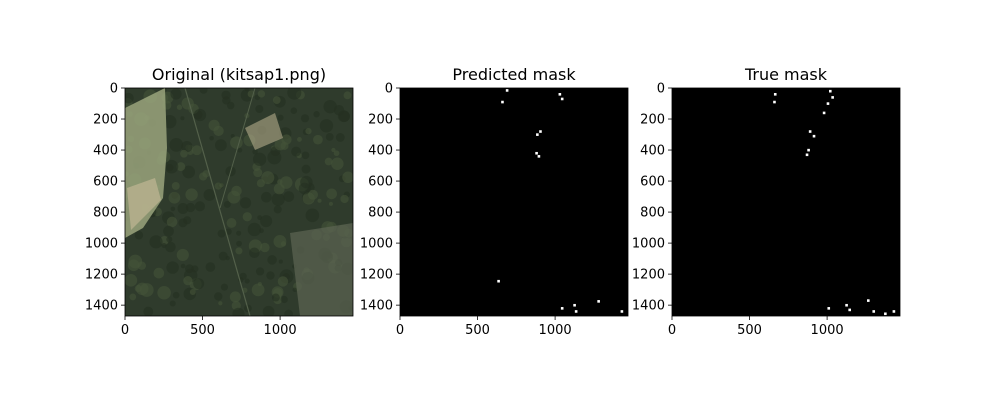 This screenshot has height=400, width=1000. I want to click on trail, so click(237, 148).